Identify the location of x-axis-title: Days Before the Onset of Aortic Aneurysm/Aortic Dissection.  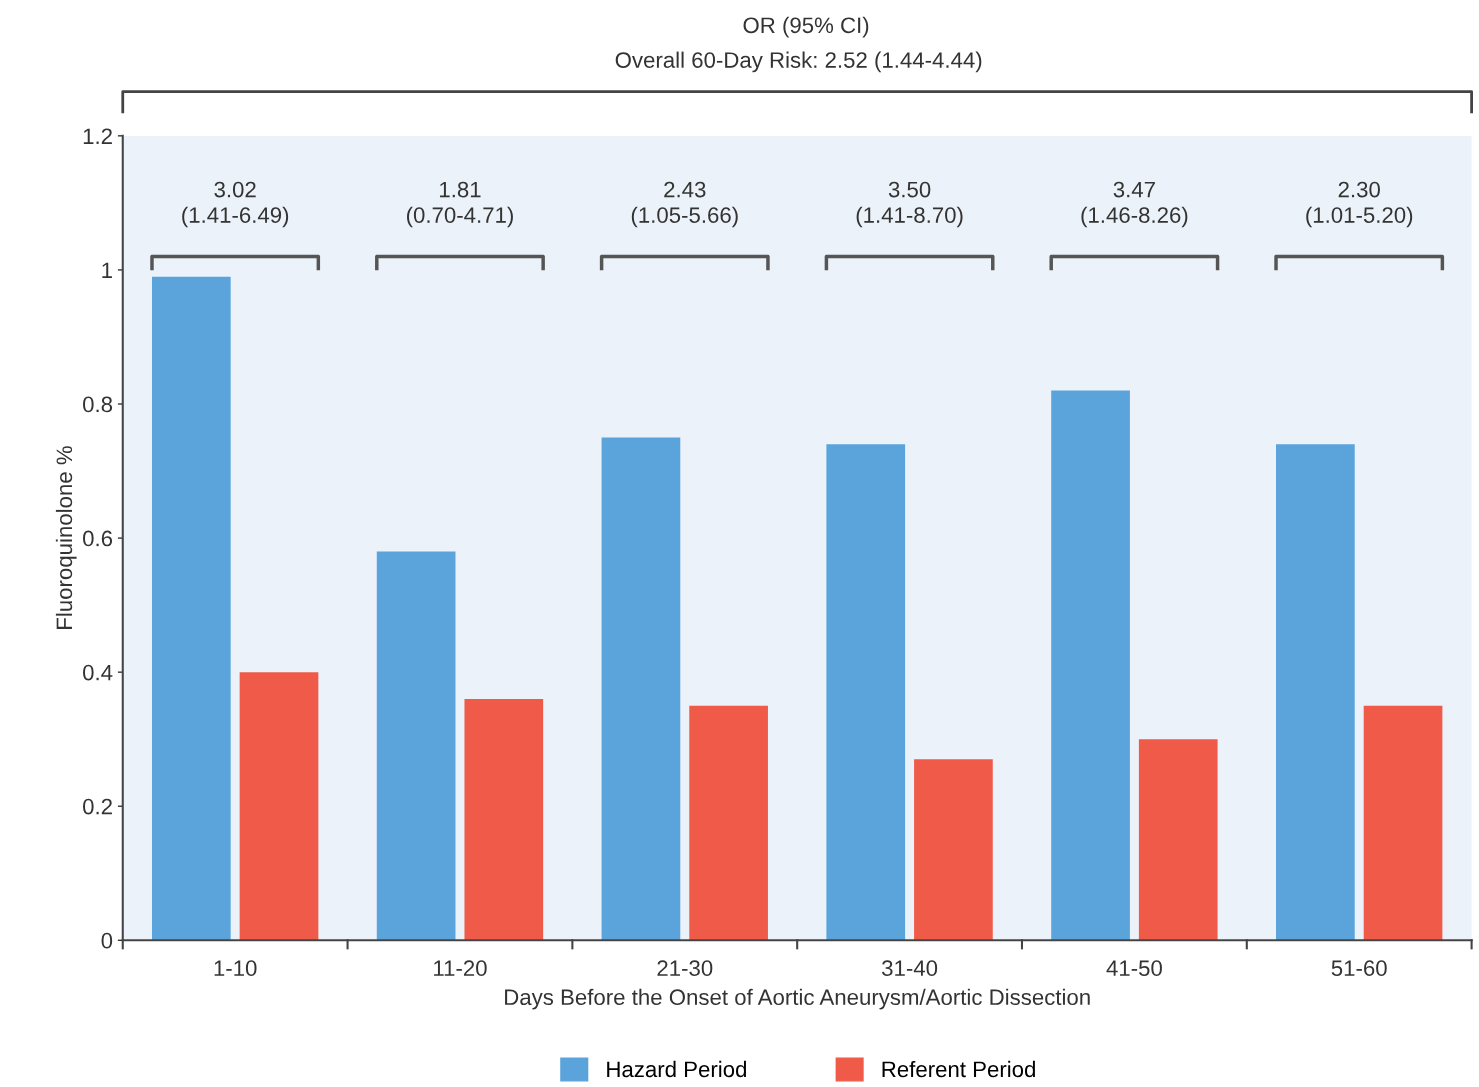
(797, 999).